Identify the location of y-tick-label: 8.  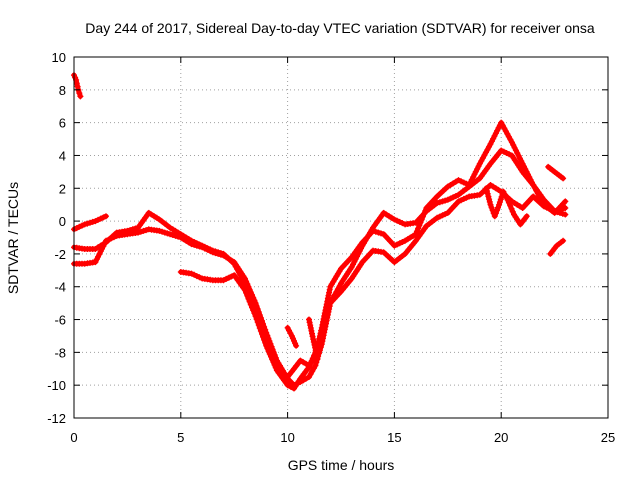
(62, 90).